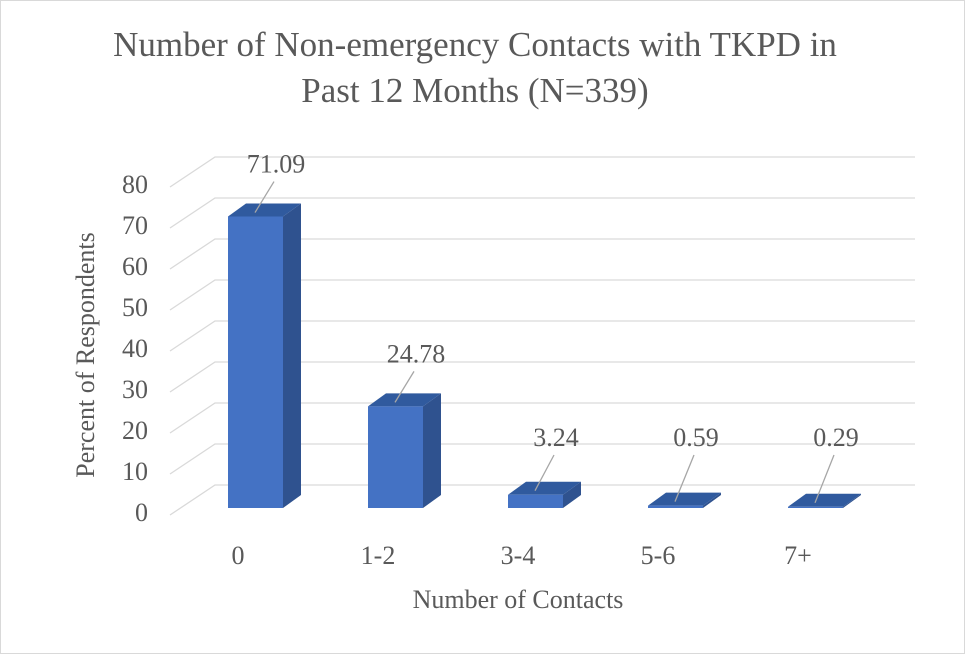  I want to click on x-tick-label: 0, so click(238, 555).